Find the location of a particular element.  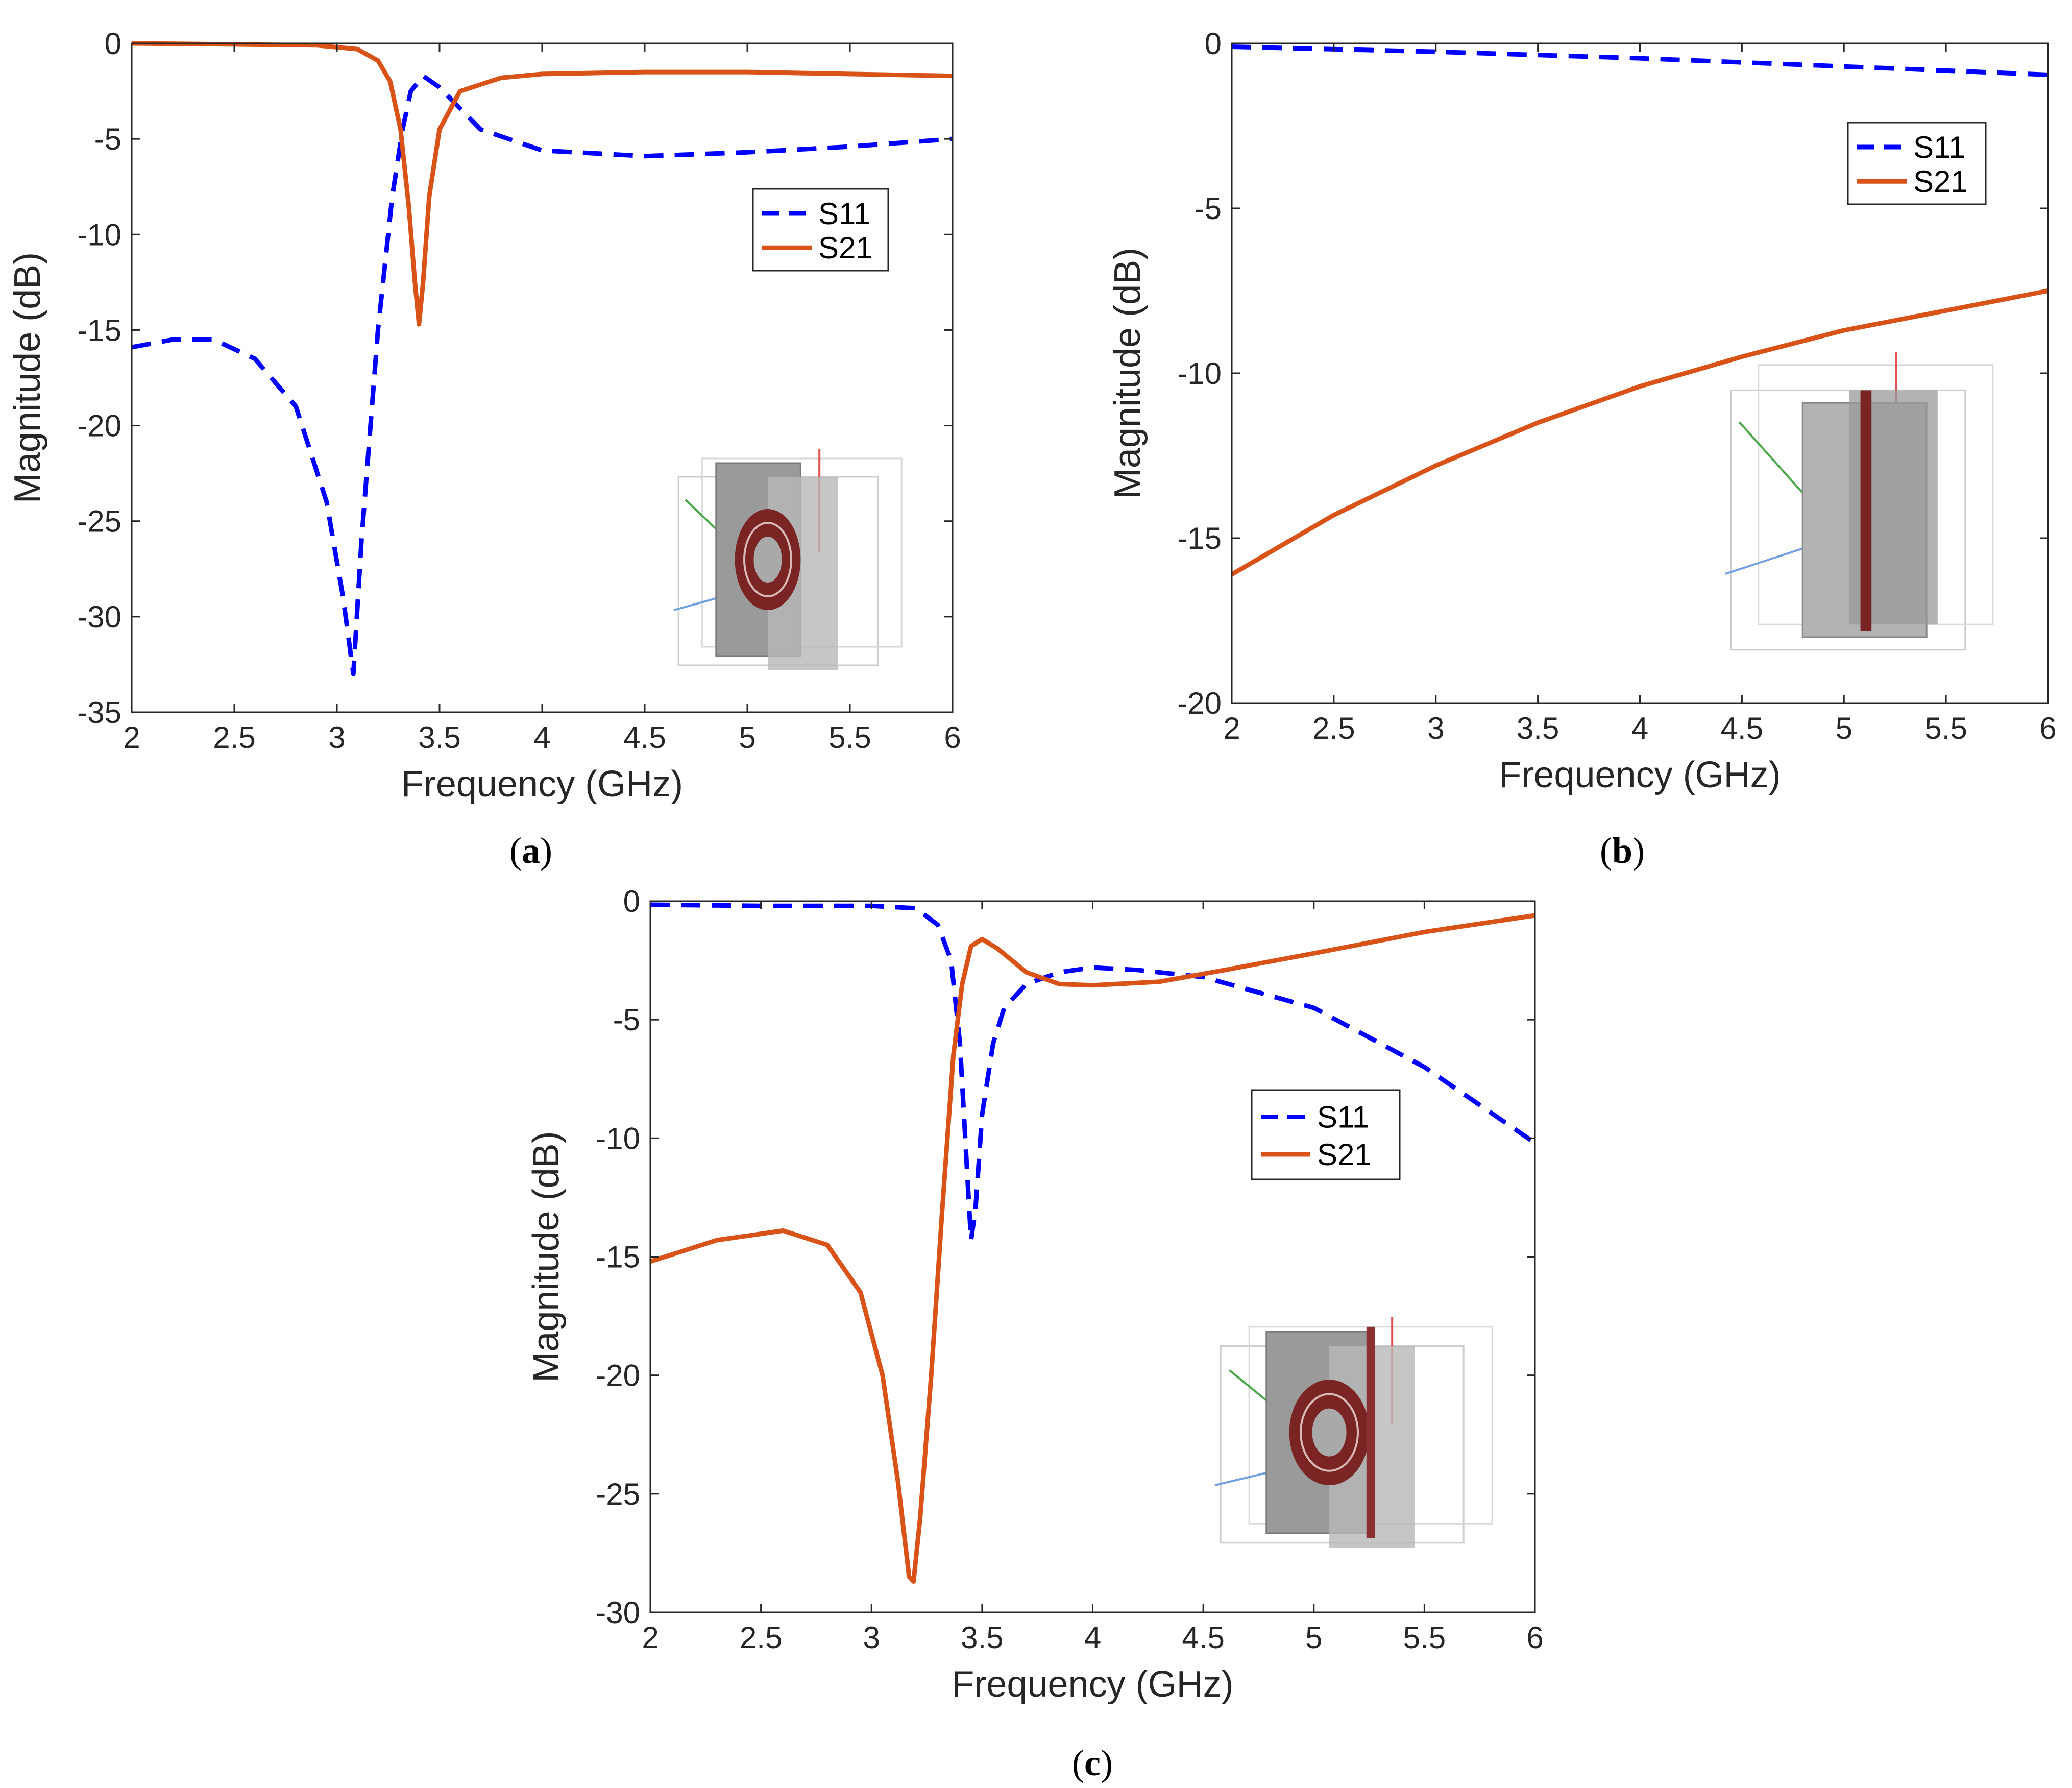

y-tick-label: -35 is located at coordinates (99, 713).